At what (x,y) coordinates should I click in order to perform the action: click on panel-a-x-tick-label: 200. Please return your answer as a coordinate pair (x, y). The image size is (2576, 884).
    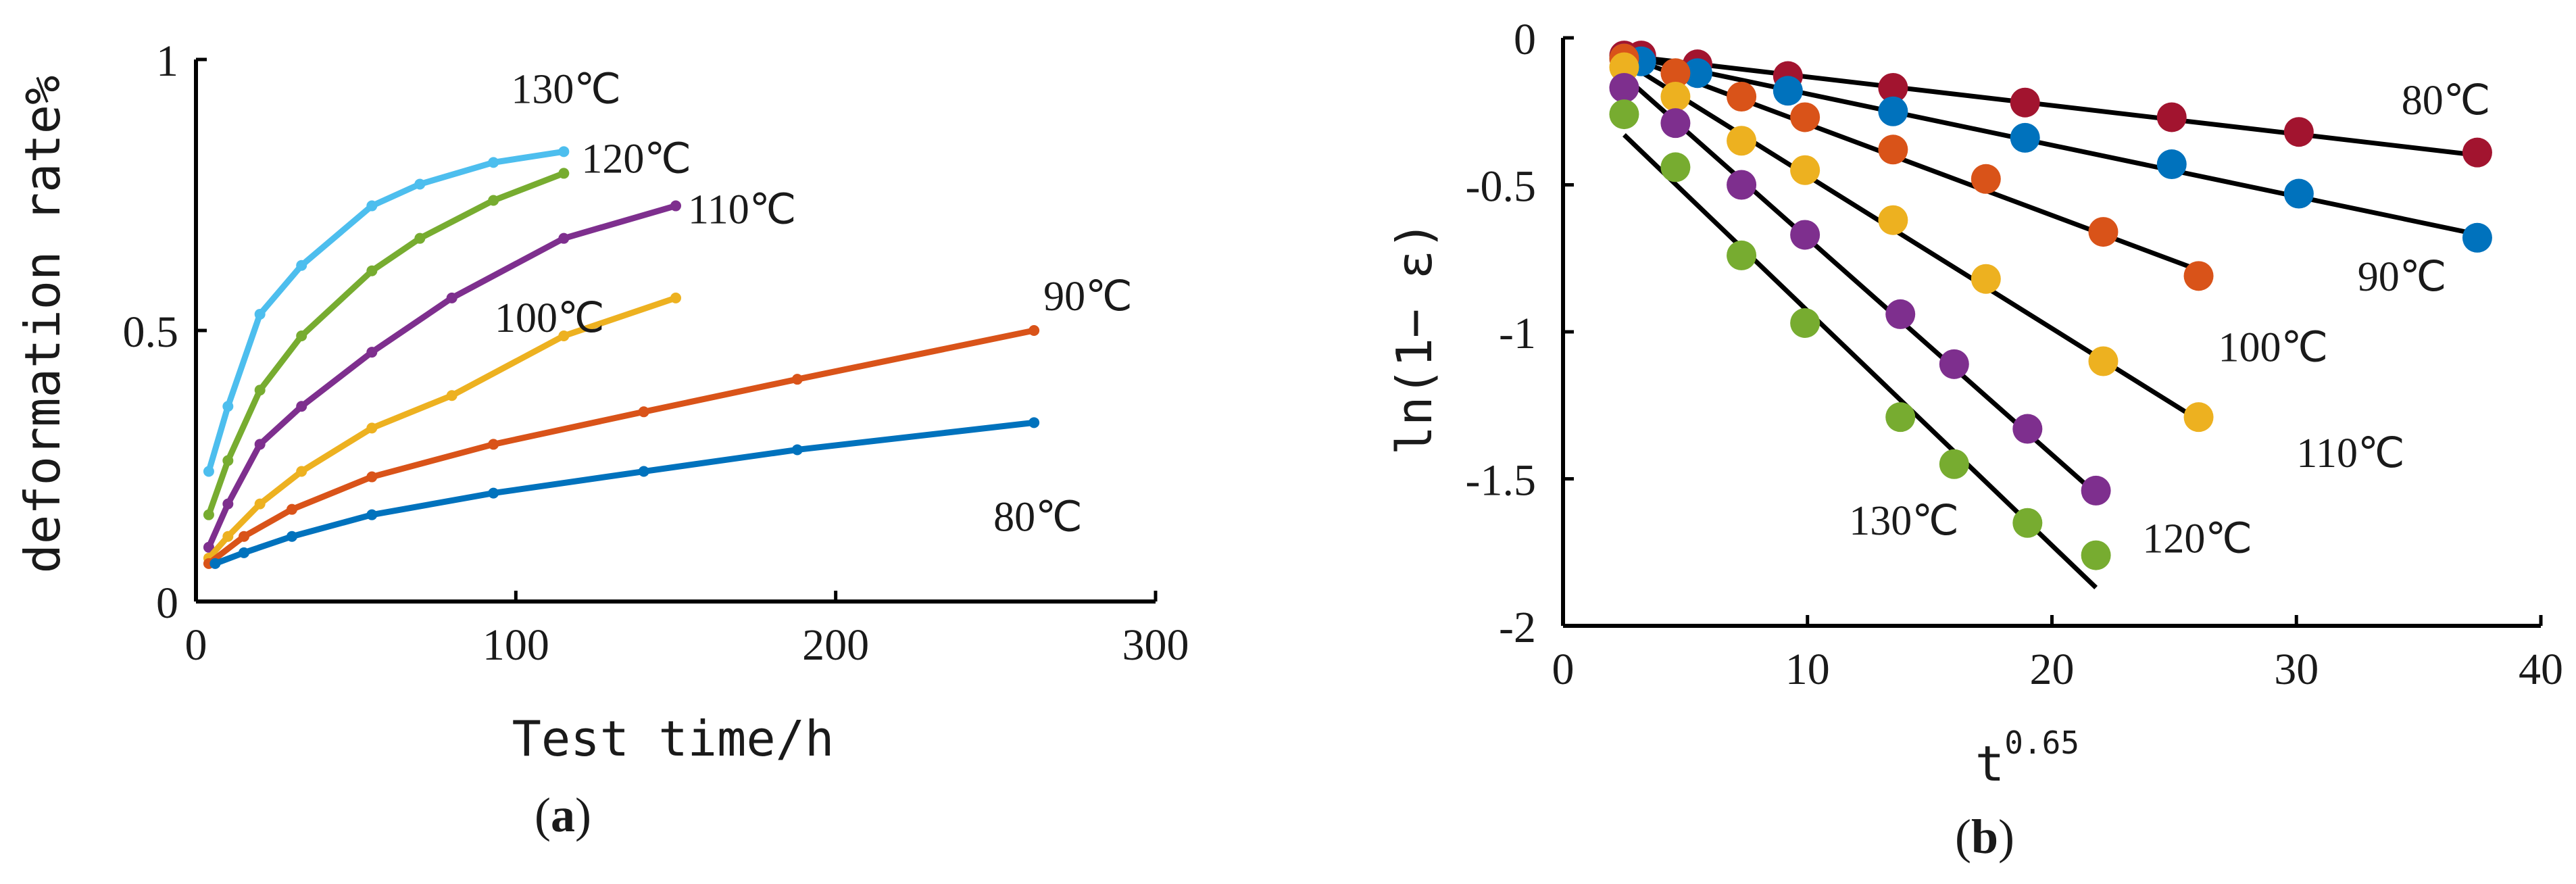
    Looking at the image, I should click on (836, 645).